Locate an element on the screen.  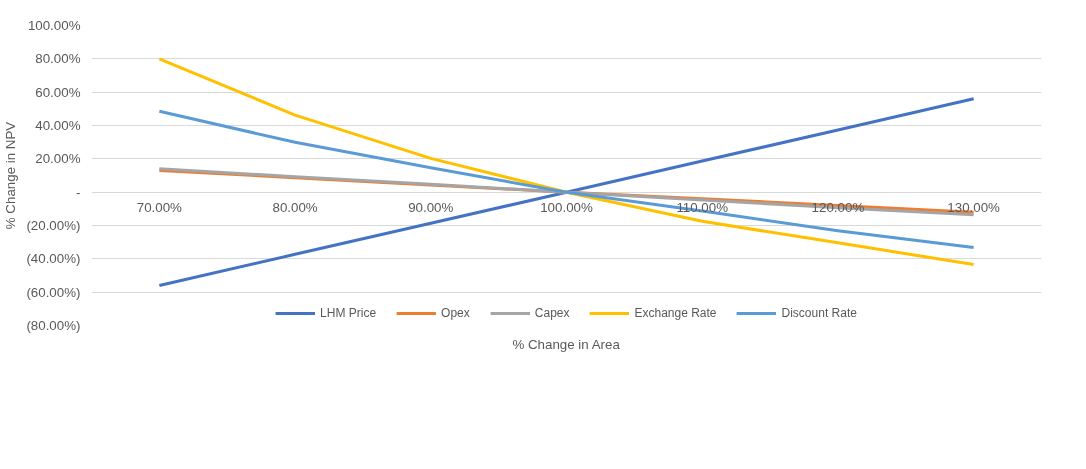
y-tick-label: (20.00%) is located at coordinates (53, 225).